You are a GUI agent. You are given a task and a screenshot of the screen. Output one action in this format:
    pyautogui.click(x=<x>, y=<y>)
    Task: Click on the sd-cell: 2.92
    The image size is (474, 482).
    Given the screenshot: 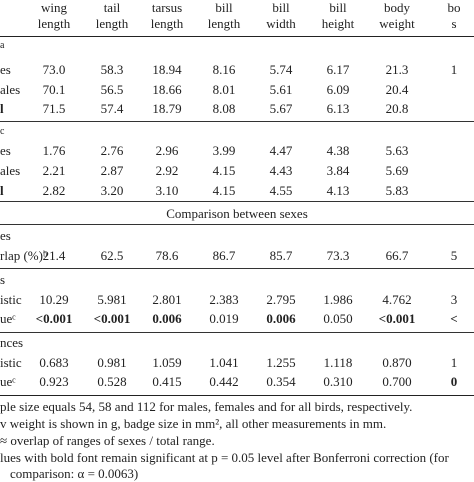 What is the action you would take?
    pyautogui.click(x=167, y=170)
    